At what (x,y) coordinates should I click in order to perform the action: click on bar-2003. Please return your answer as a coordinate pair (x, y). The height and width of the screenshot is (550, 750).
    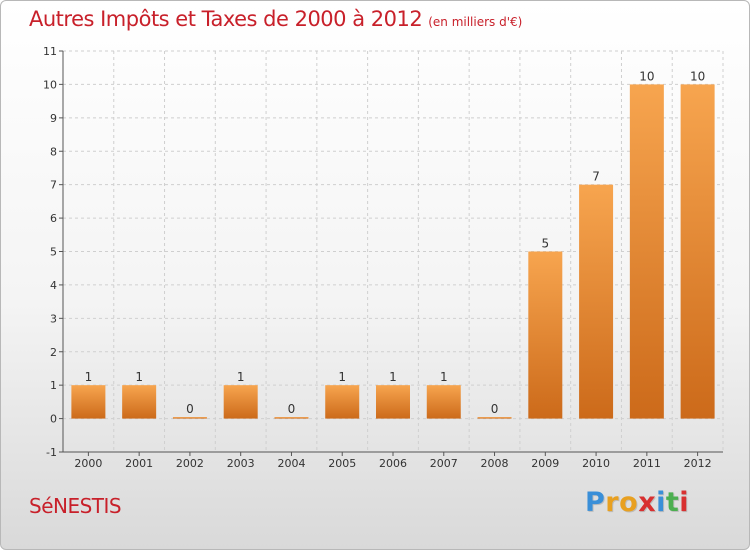
    Looking at the image, I should click on (240, 402).